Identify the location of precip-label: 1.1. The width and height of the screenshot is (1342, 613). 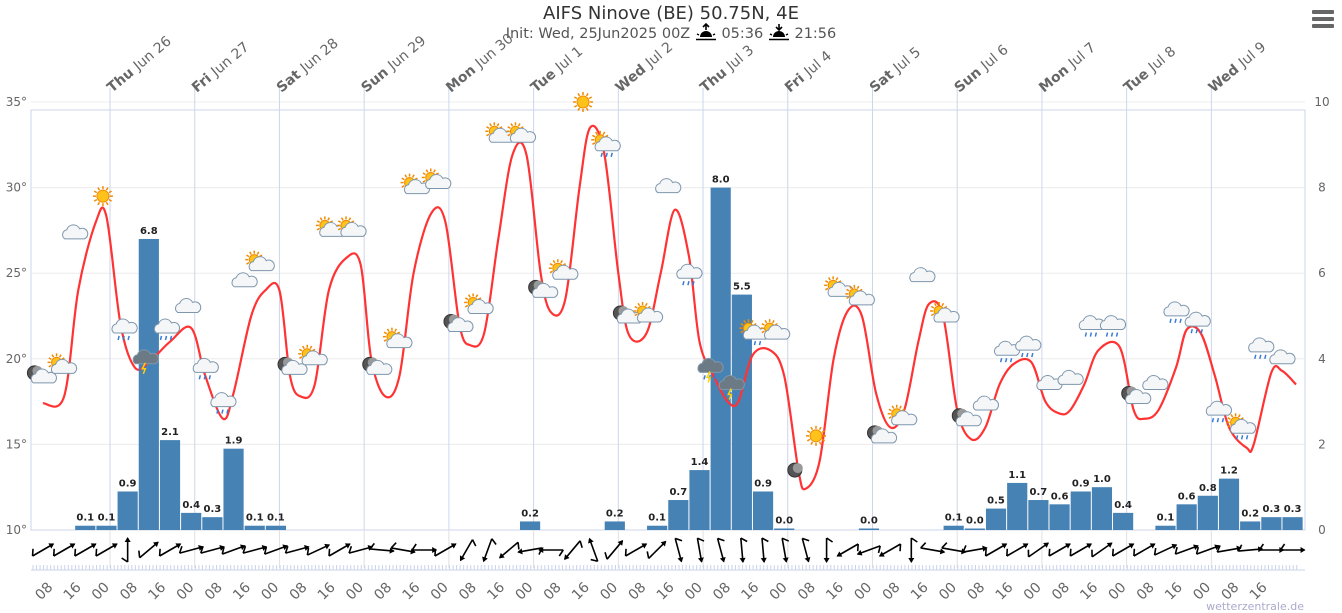
(1017, 475).